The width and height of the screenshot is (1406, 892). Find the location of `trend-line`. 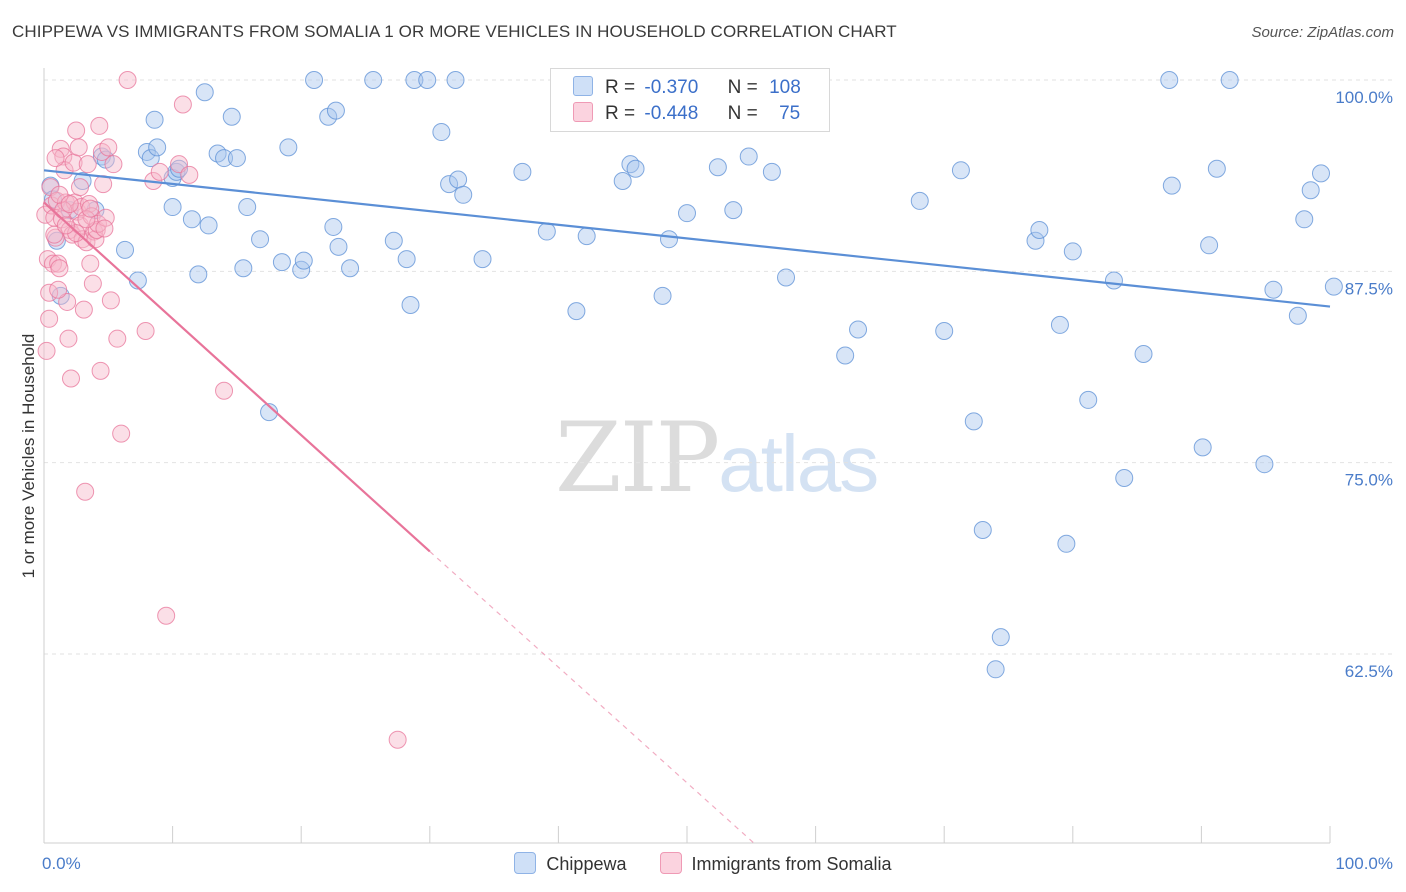

trend-line is located at coordinates (687, 238).